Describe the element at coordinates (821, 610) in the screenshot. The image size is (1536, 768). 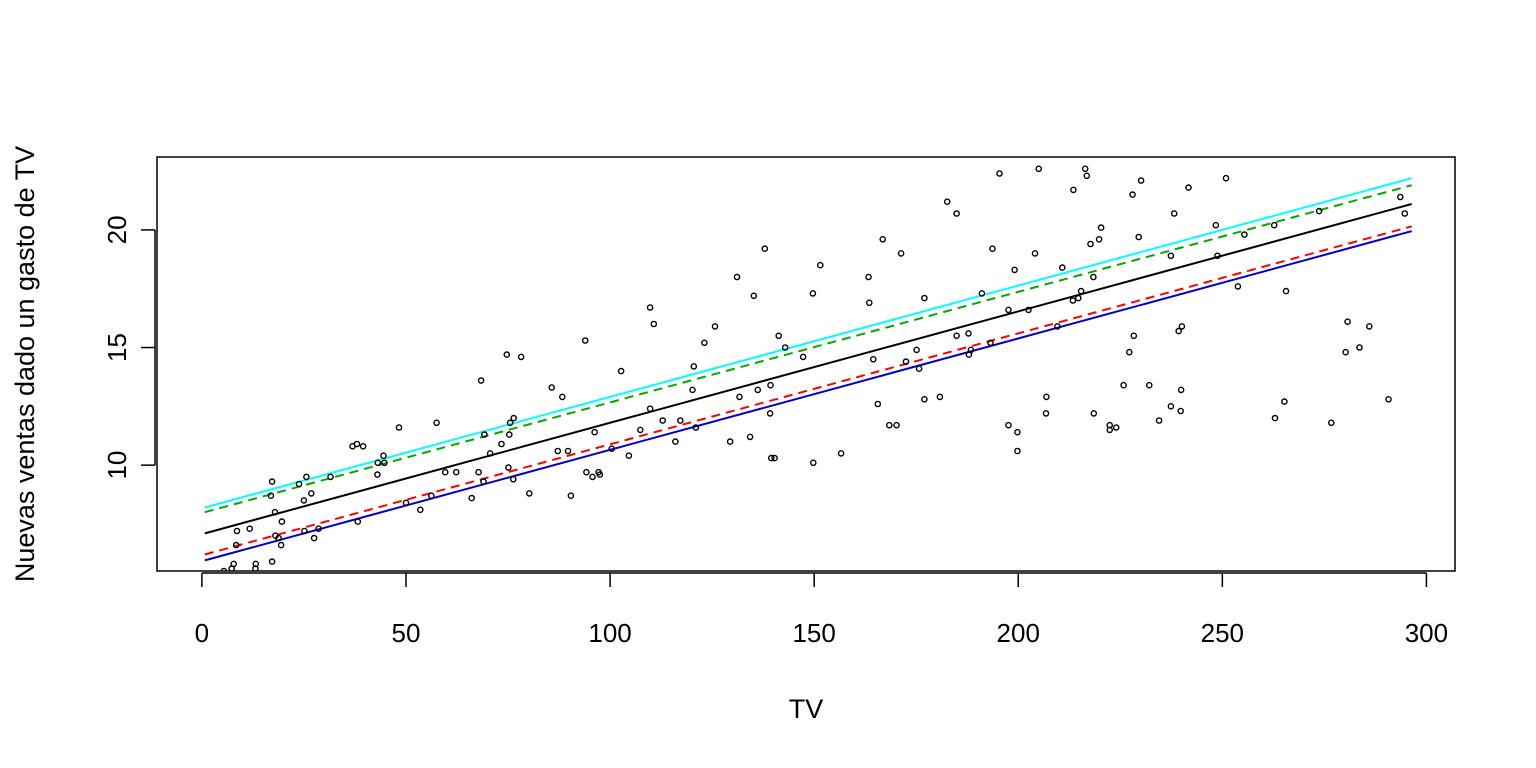
I see `x-axis: 0 50 100 150 200 250 300` at that location.